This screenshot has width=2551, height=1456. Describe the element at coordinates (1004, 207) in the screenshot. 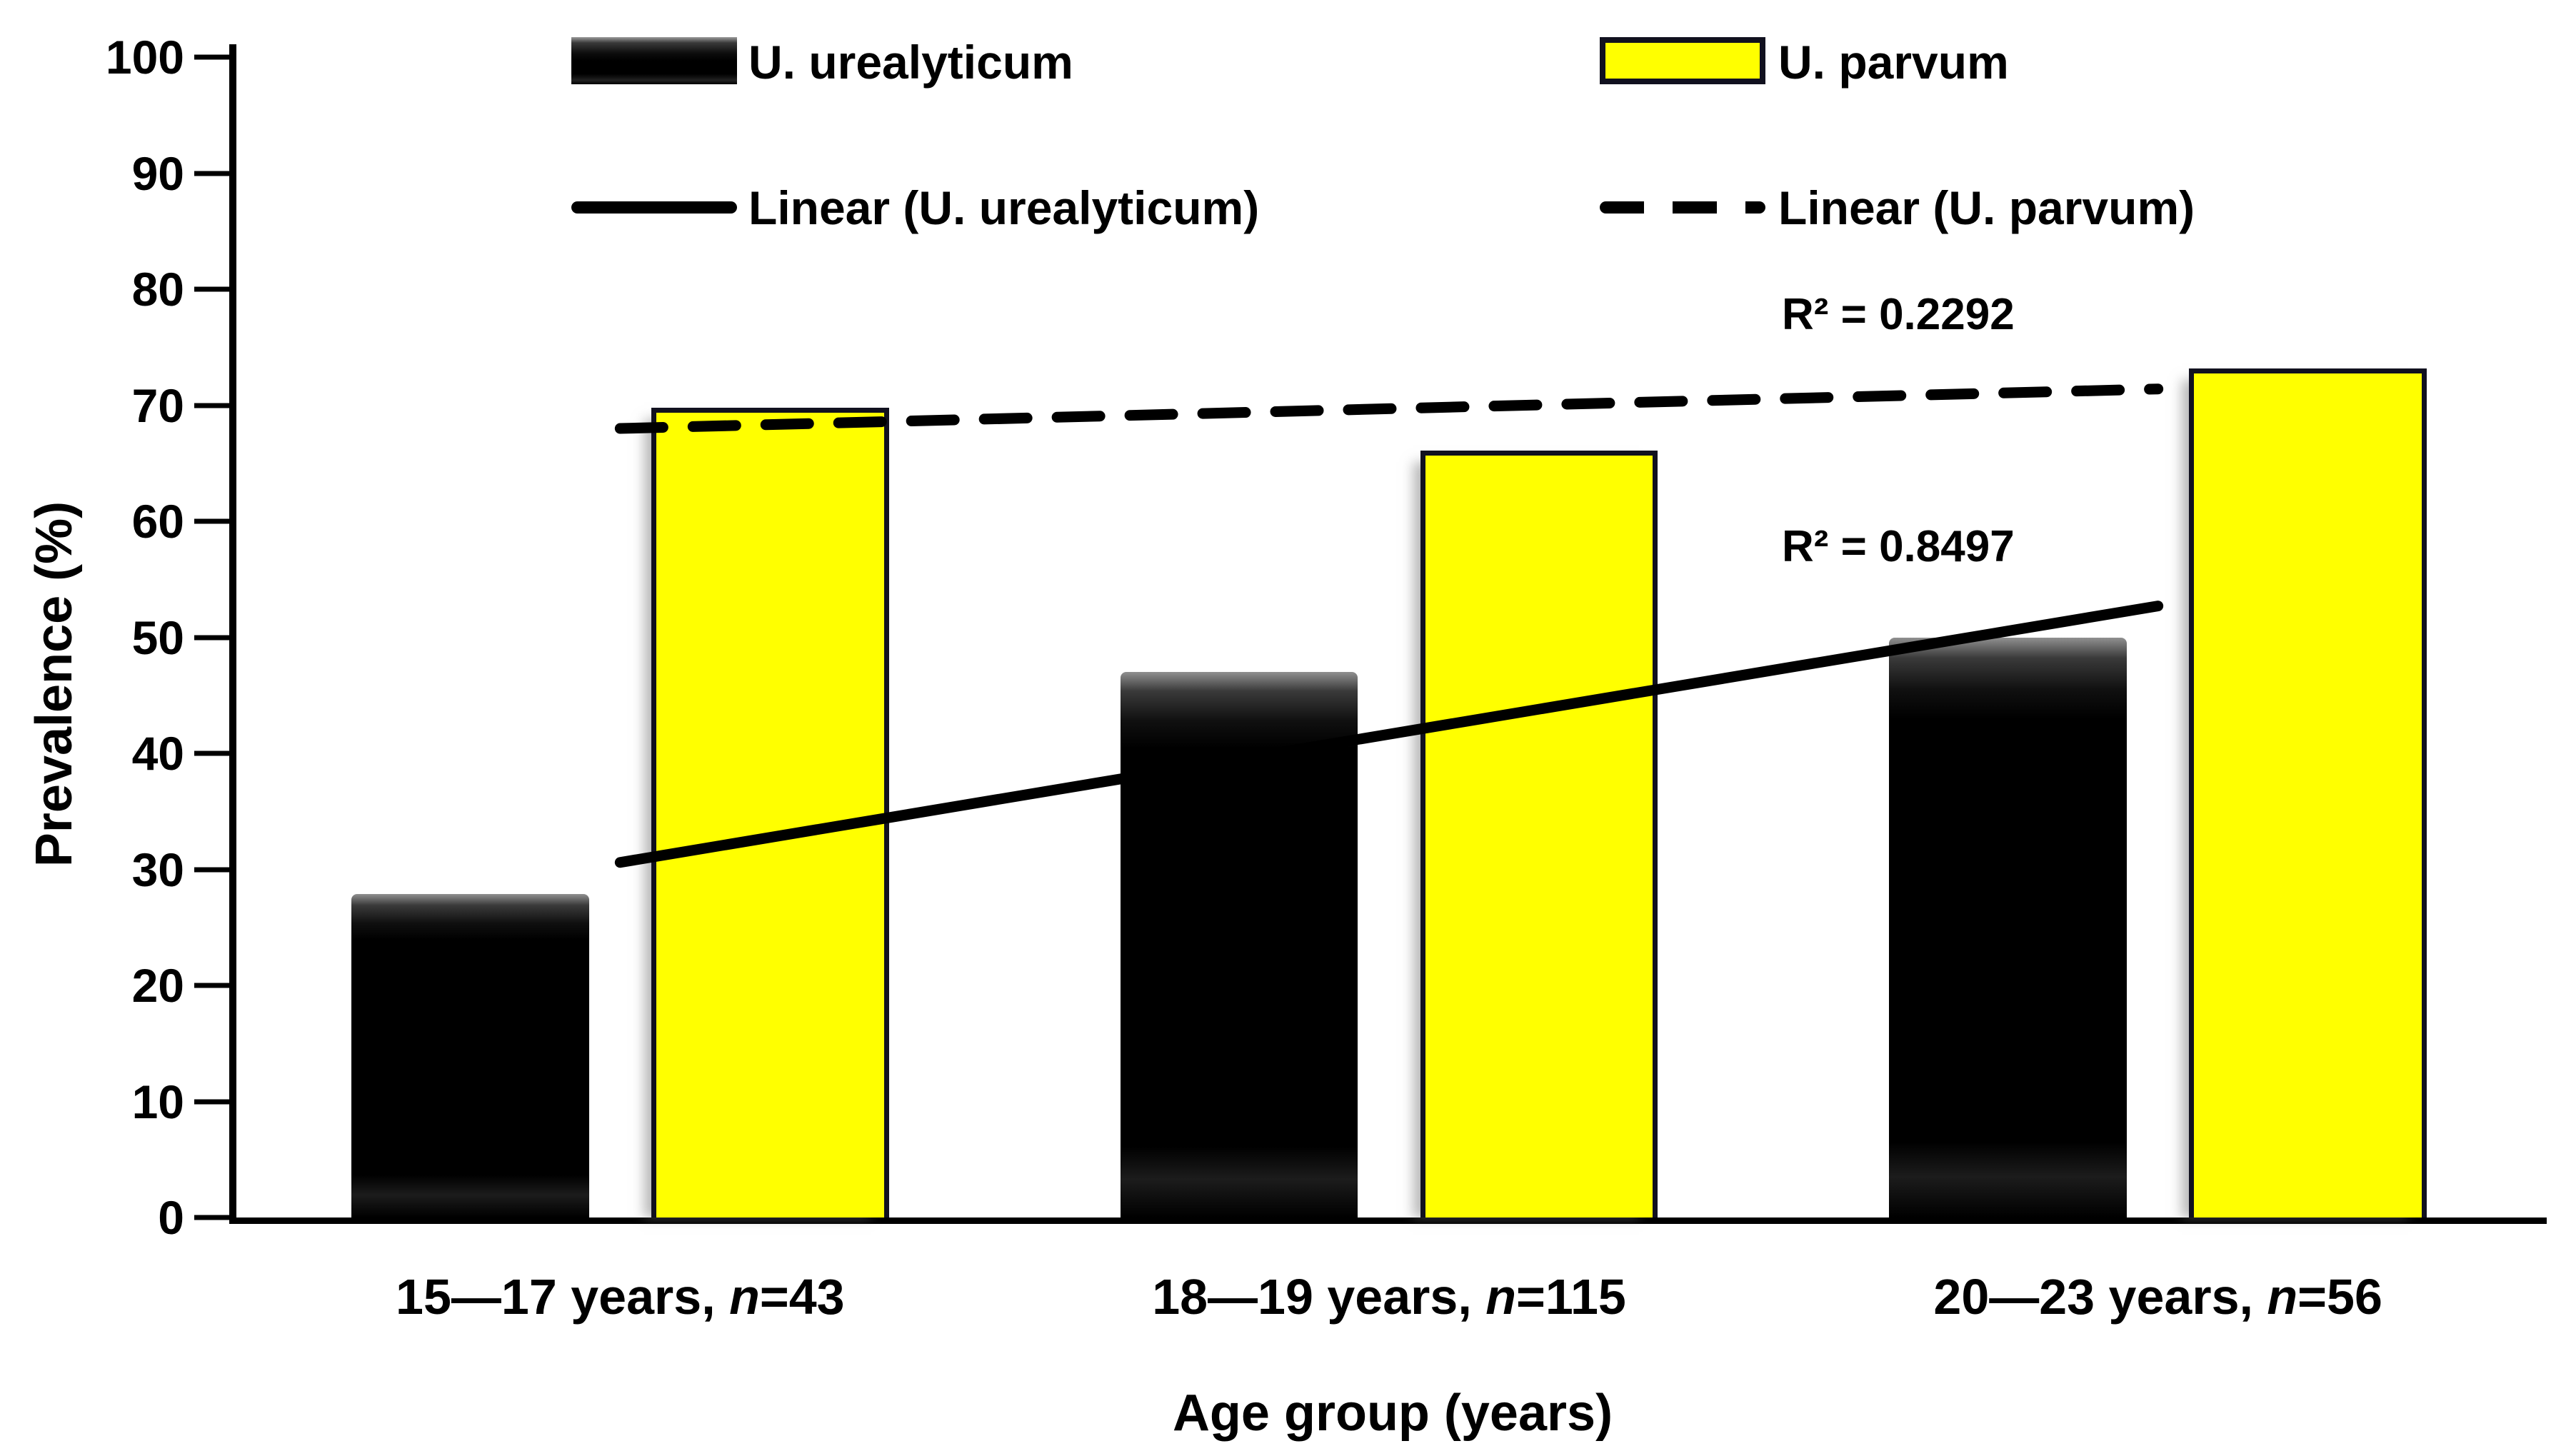

I see `legend-label-linear-urealyticum: Linear (U. urealyticum)` at that location.